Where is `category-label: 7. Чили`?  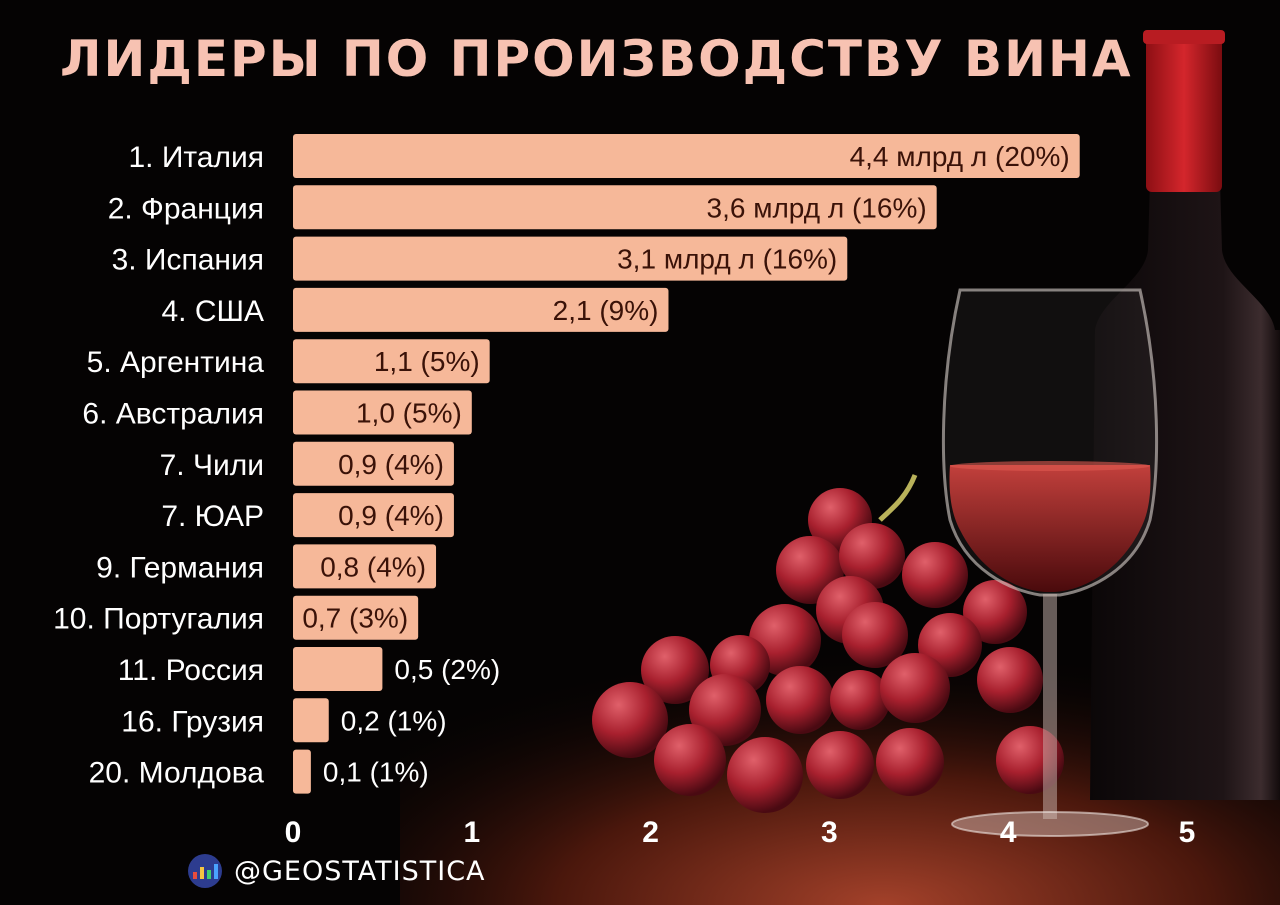 category-label: 7. Чили is located at coordinates (212, 465).